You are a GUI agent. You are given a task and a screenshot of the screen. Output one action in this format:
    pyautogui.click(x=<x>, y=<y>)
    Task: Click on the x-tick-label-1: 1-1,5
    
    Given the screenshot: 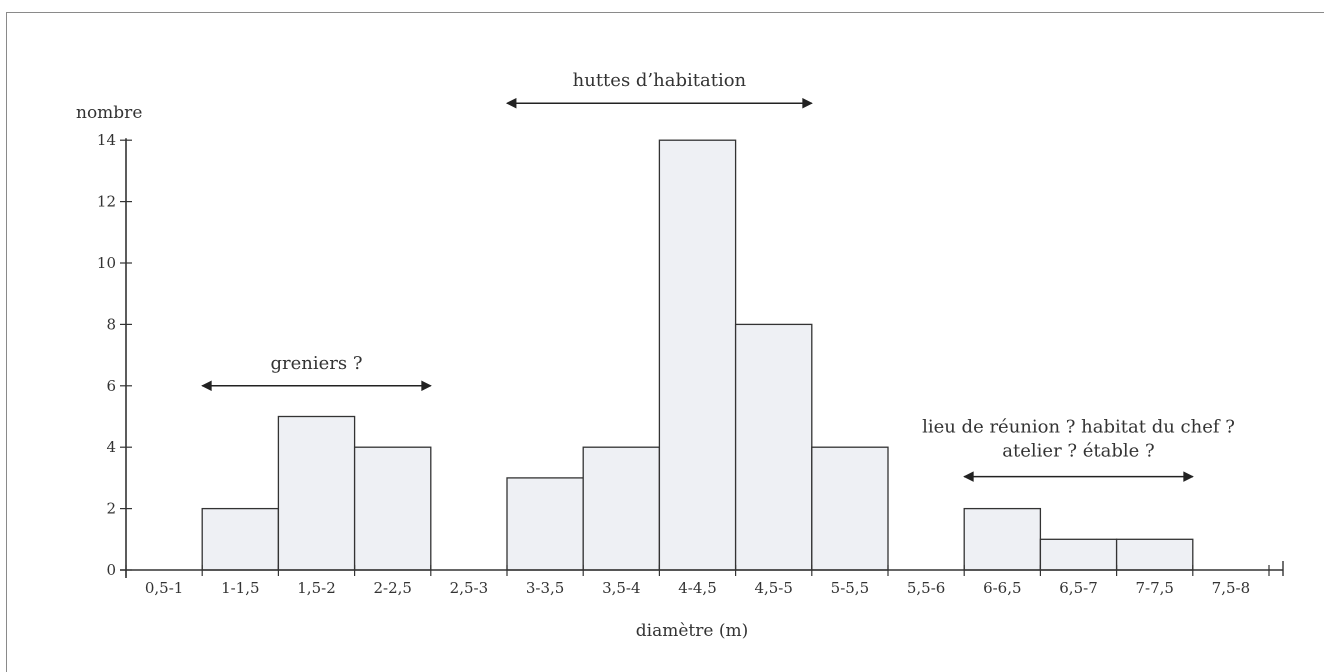 What is the action you would take?
    pyautogui.click(x=240, y=588)
    